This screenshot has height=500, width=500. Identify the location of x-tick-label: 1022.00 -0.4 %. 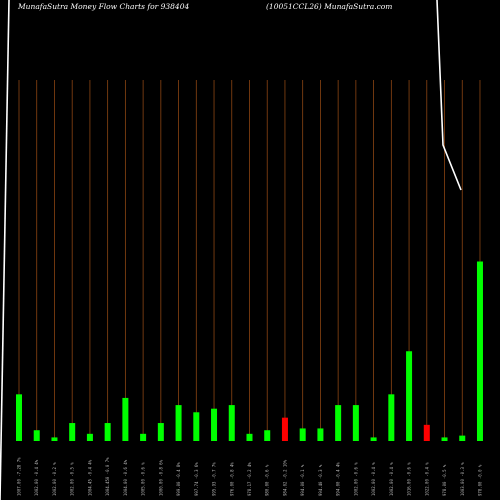
(426, 479).